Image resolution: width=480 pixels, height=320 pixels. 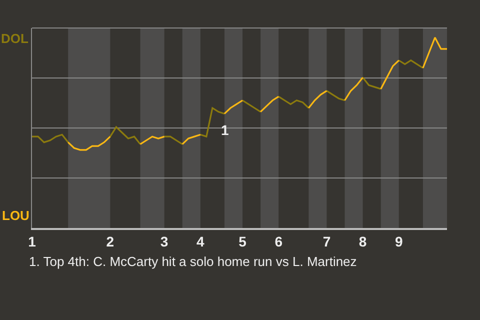 I want to click on text: DOL, so click(x=14, y=38).